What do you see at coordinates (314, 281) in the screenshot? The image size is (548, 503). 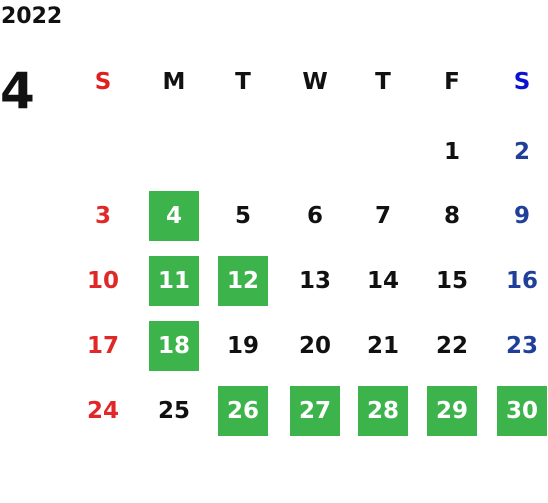 I see `day: 13` at bounding box center [314, 281].